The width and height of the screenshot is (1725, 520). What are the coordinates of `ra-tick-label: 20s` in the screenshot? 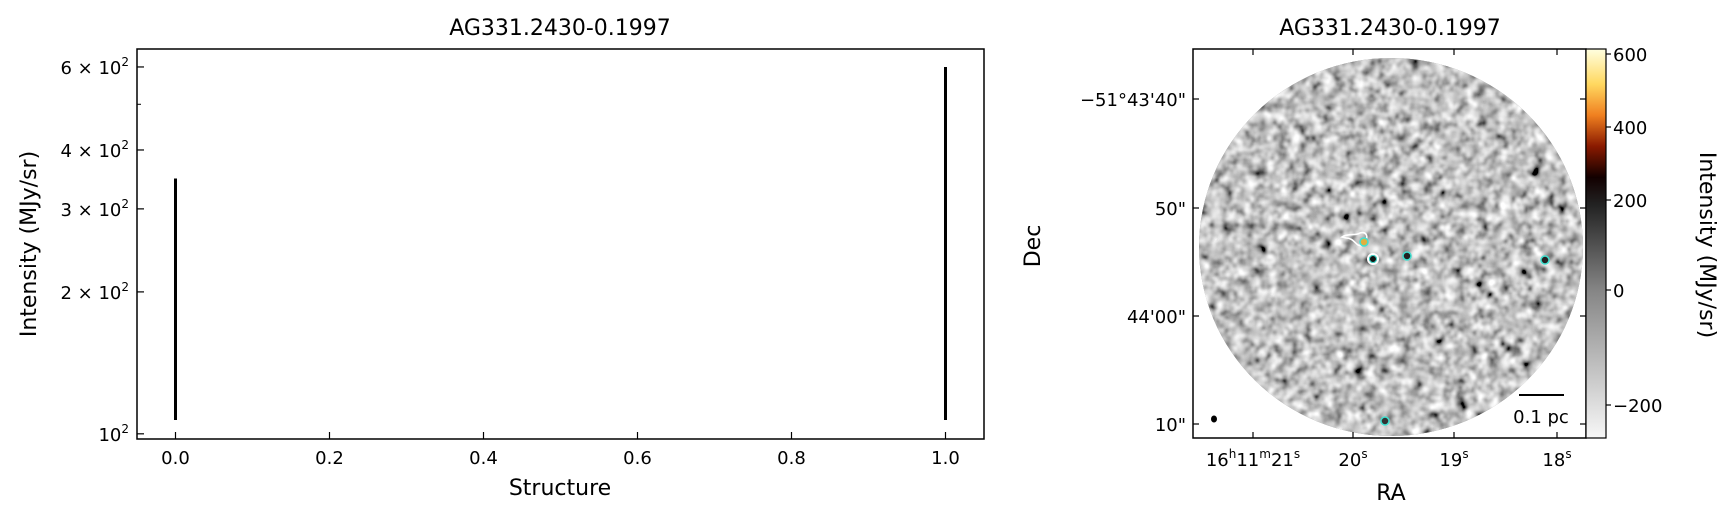 It's located at (1352, 459).